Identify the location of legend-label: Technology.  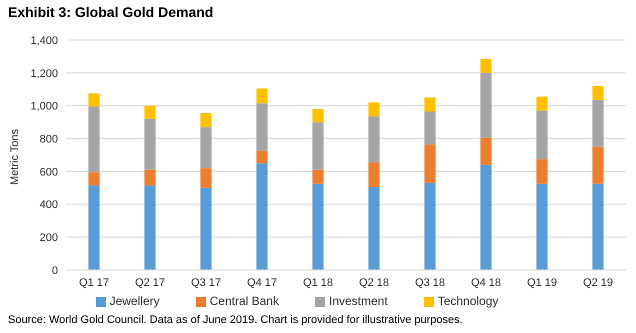
(468, 301).